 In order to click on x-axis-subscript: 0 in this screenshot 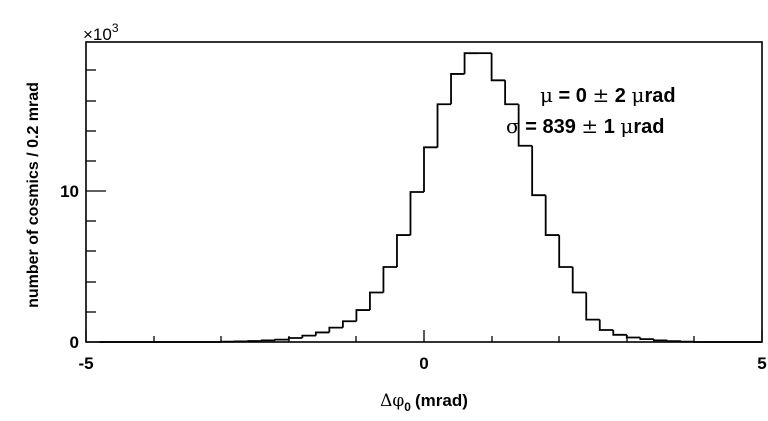, I will do `click(407, 407)`.